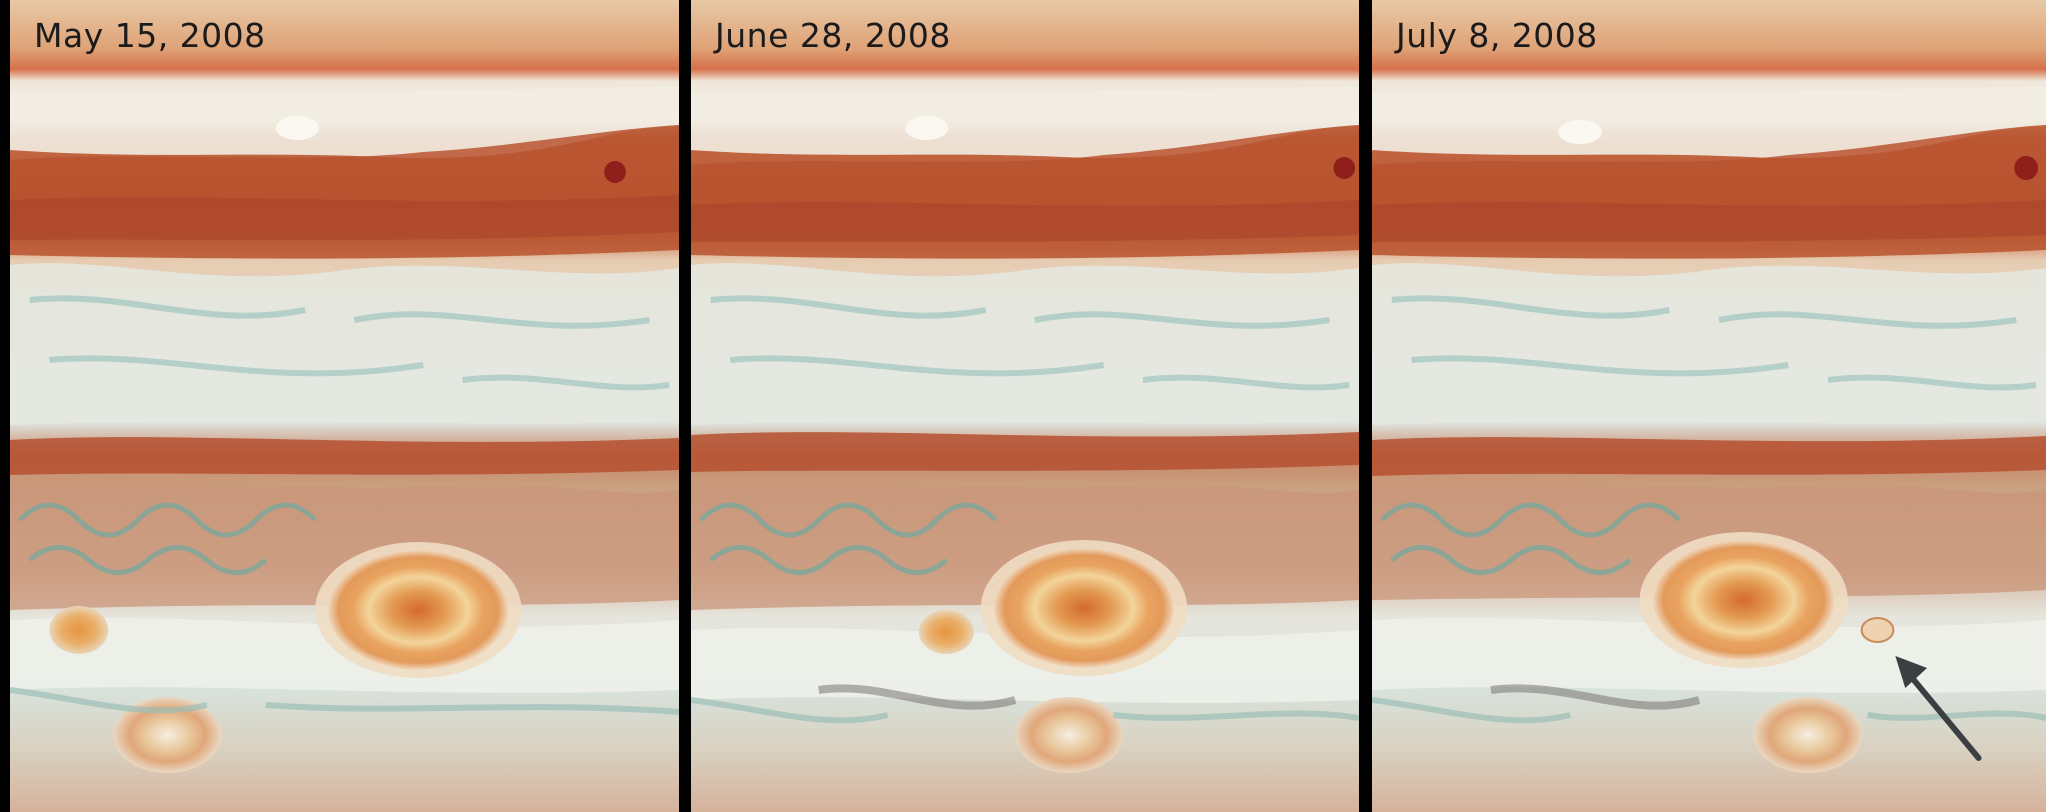 The width and height of the screenshot is (2046, 812). What do you see at coordinates (1938, 708) in the screenshot?
I see `arrow-pointing-icon` at bounding box center [1938, 708].